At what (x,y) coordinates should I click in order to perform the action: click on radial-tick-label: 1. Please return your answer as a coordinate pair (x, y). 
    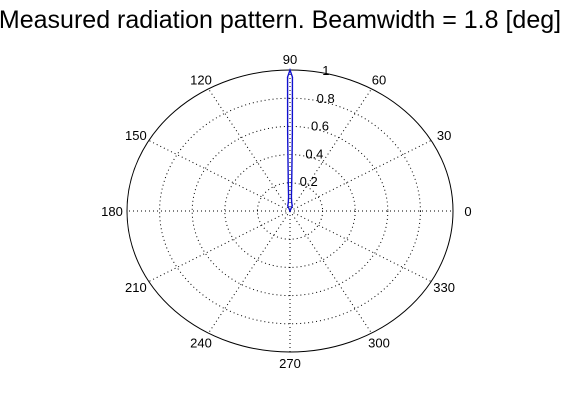
    Looking at the image, I should click on (325, 70).